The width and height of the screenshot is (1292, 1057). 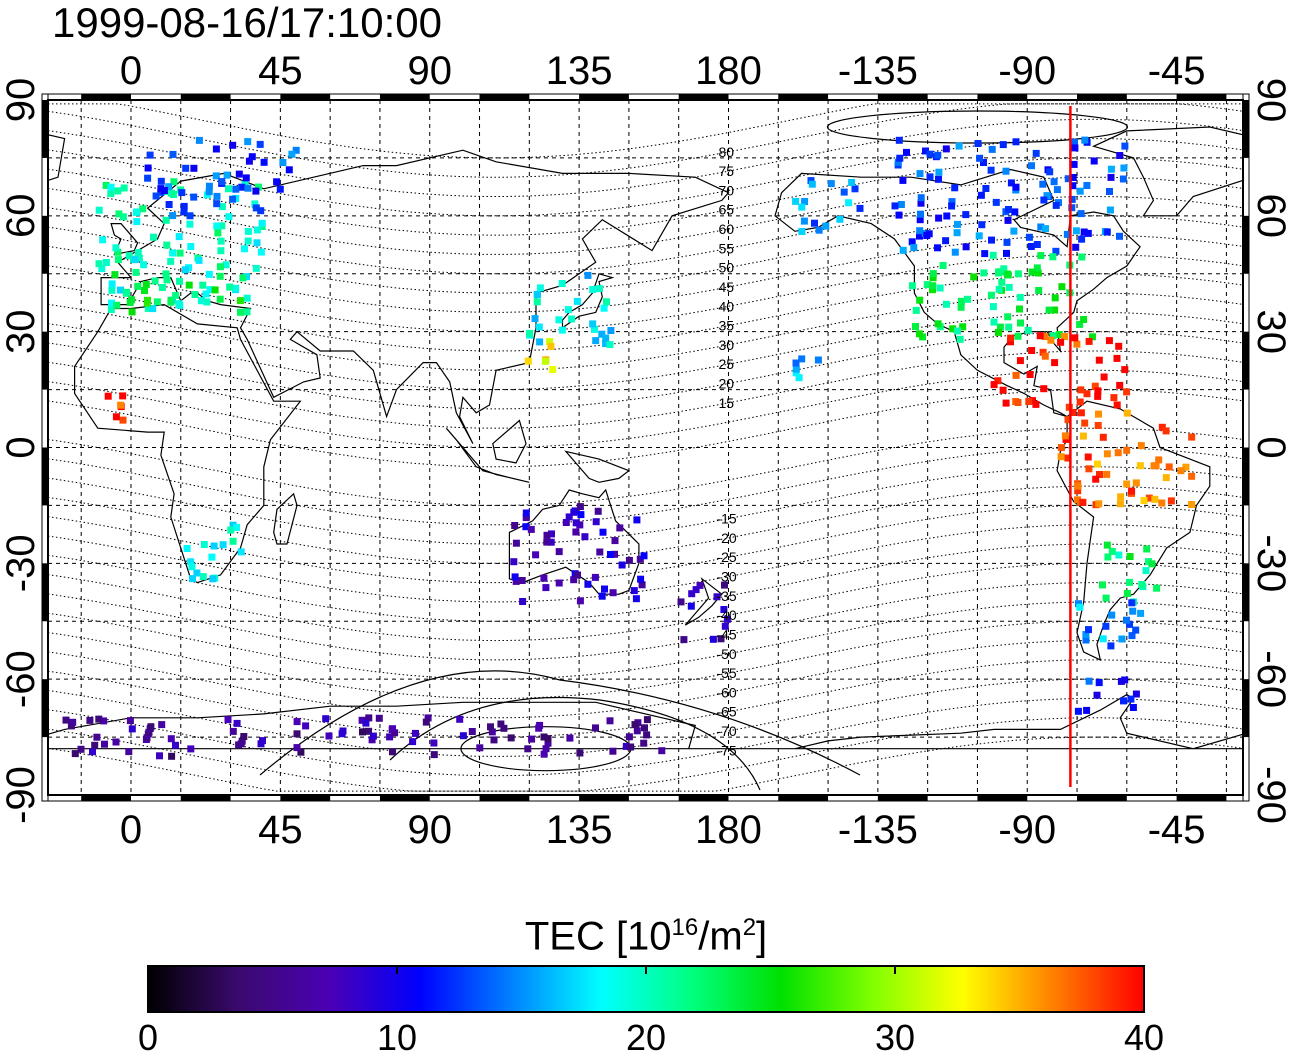 I want to click on coastline-south-america, so click(x=1133, y=530).